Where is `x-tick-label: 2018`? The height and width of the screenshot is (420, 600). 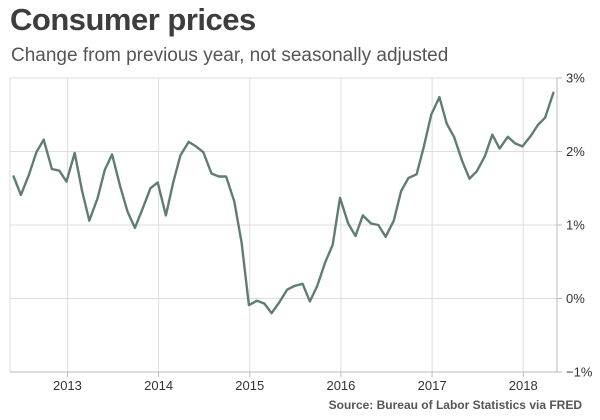
x-tick-label: 2018 is located at coordinates (523, 385).